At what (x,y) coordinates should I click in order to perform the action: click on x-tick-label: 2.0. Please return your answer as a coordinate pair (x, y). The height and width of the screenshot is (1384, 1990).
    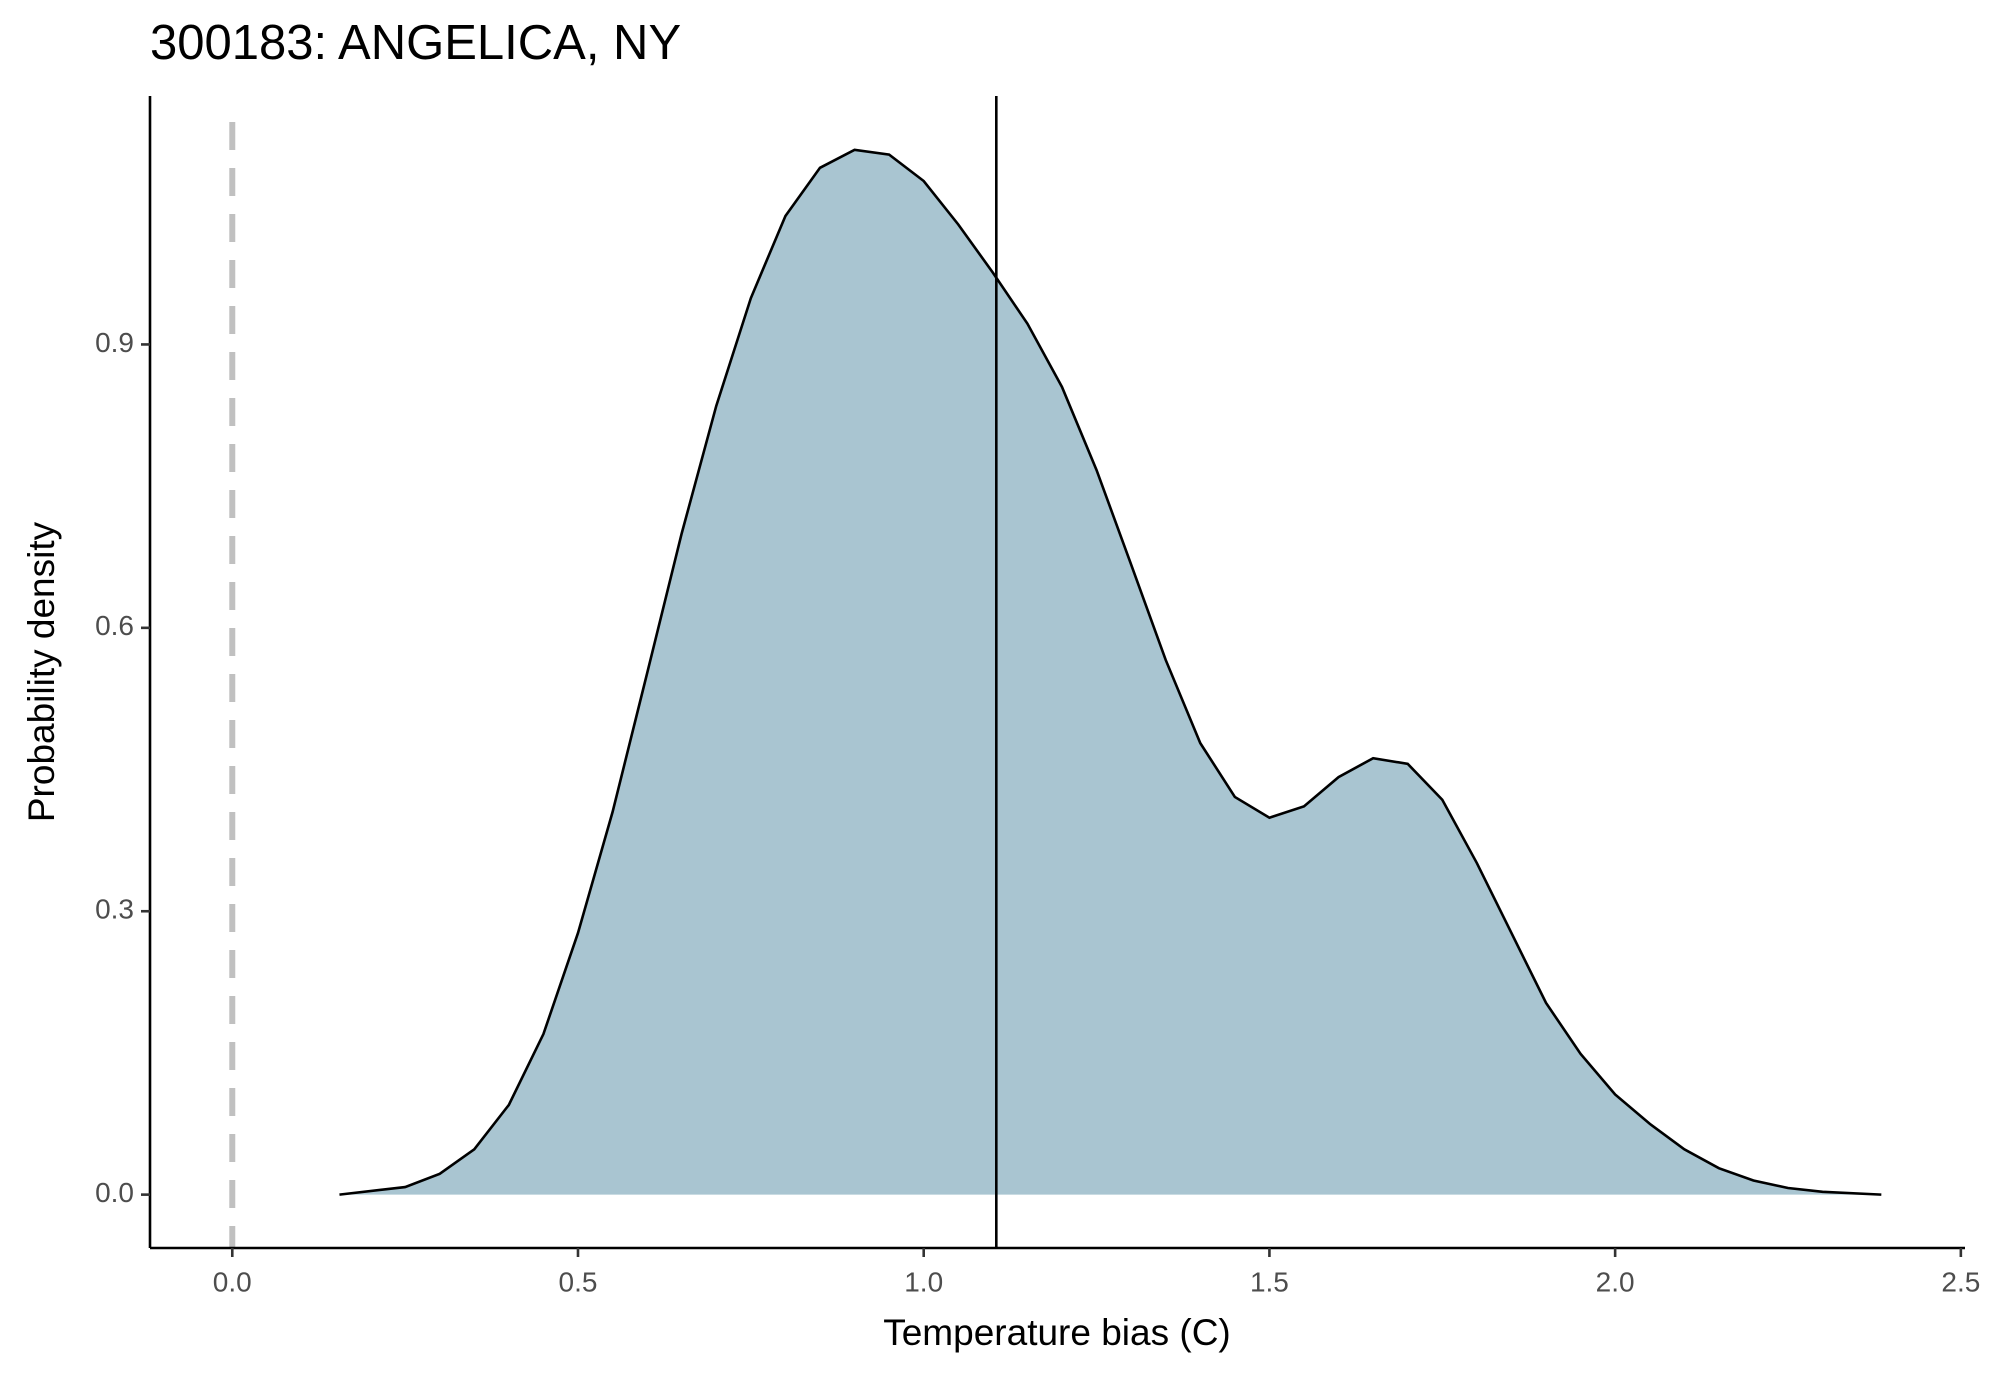
    Looking at the image, I should click on (1615, 1281).